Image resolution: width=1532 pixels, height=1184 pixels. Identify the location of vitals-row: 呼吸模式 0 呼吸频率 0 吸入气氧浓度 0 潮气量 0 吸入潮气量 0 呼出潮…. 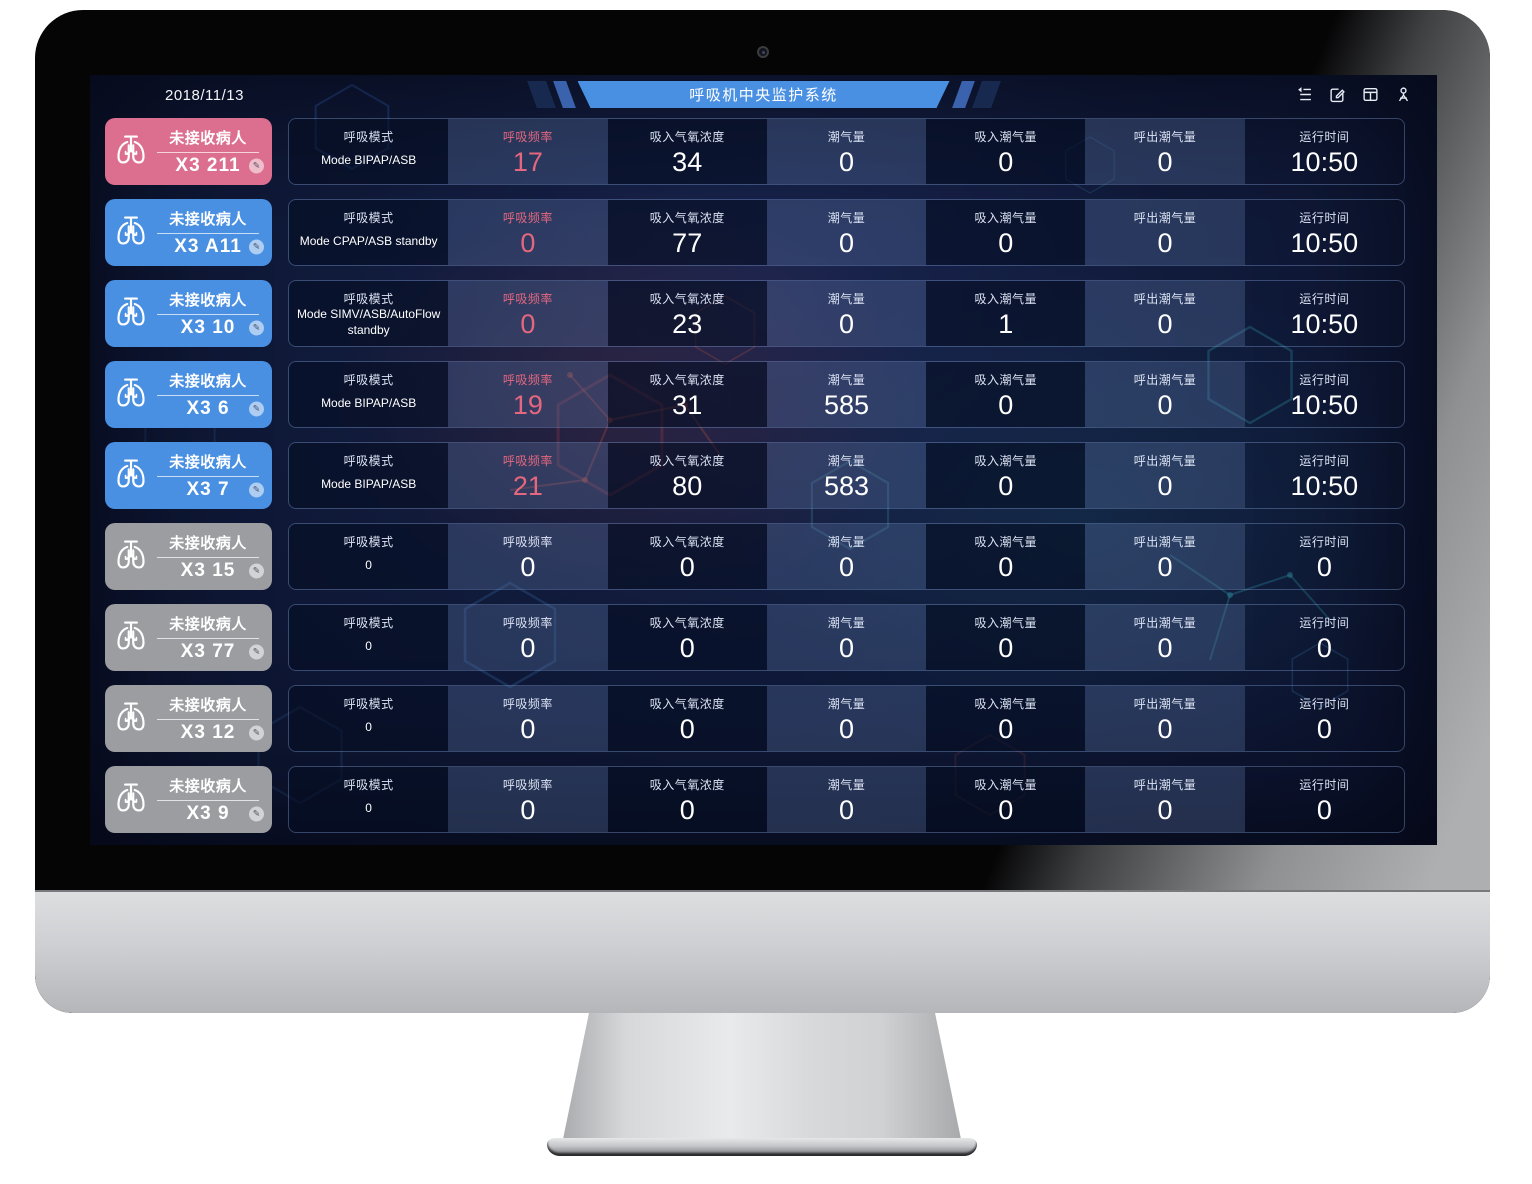
(846, 556).